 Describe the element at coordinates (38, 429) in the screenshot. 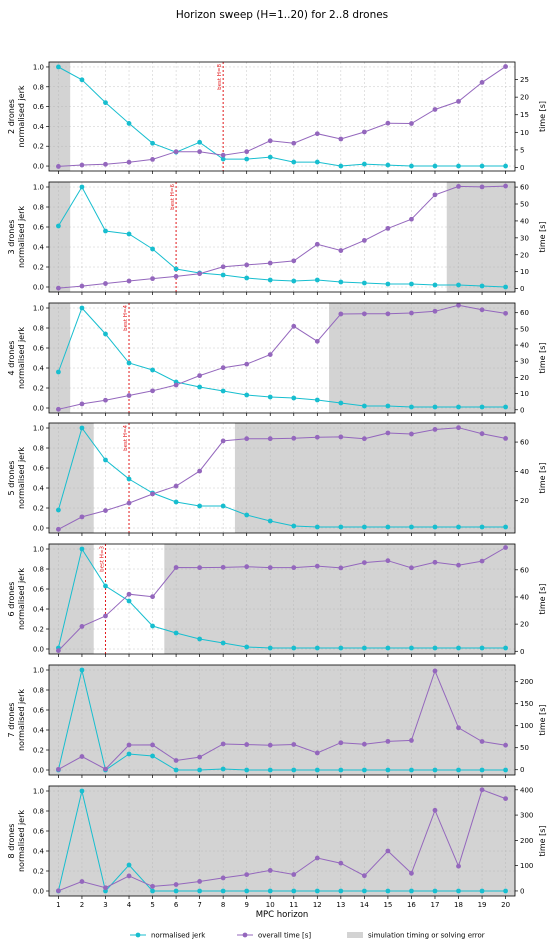

I see `y-tick-label: 1.0` at that location.